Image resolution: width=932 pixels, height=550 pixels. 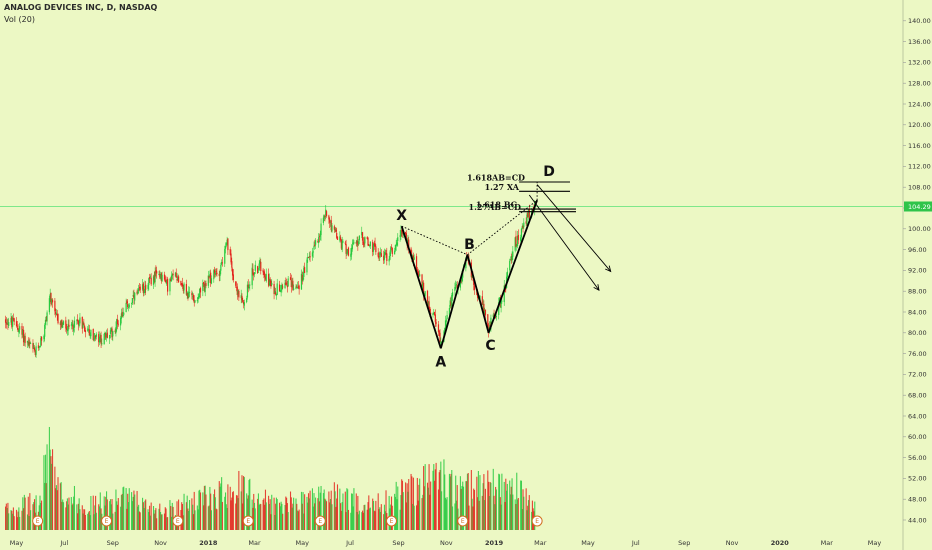 What do you see at coordinates (349, 543) in the screenshot?
I see `x-tick-label: Jul` at bounding box center [349, 543].